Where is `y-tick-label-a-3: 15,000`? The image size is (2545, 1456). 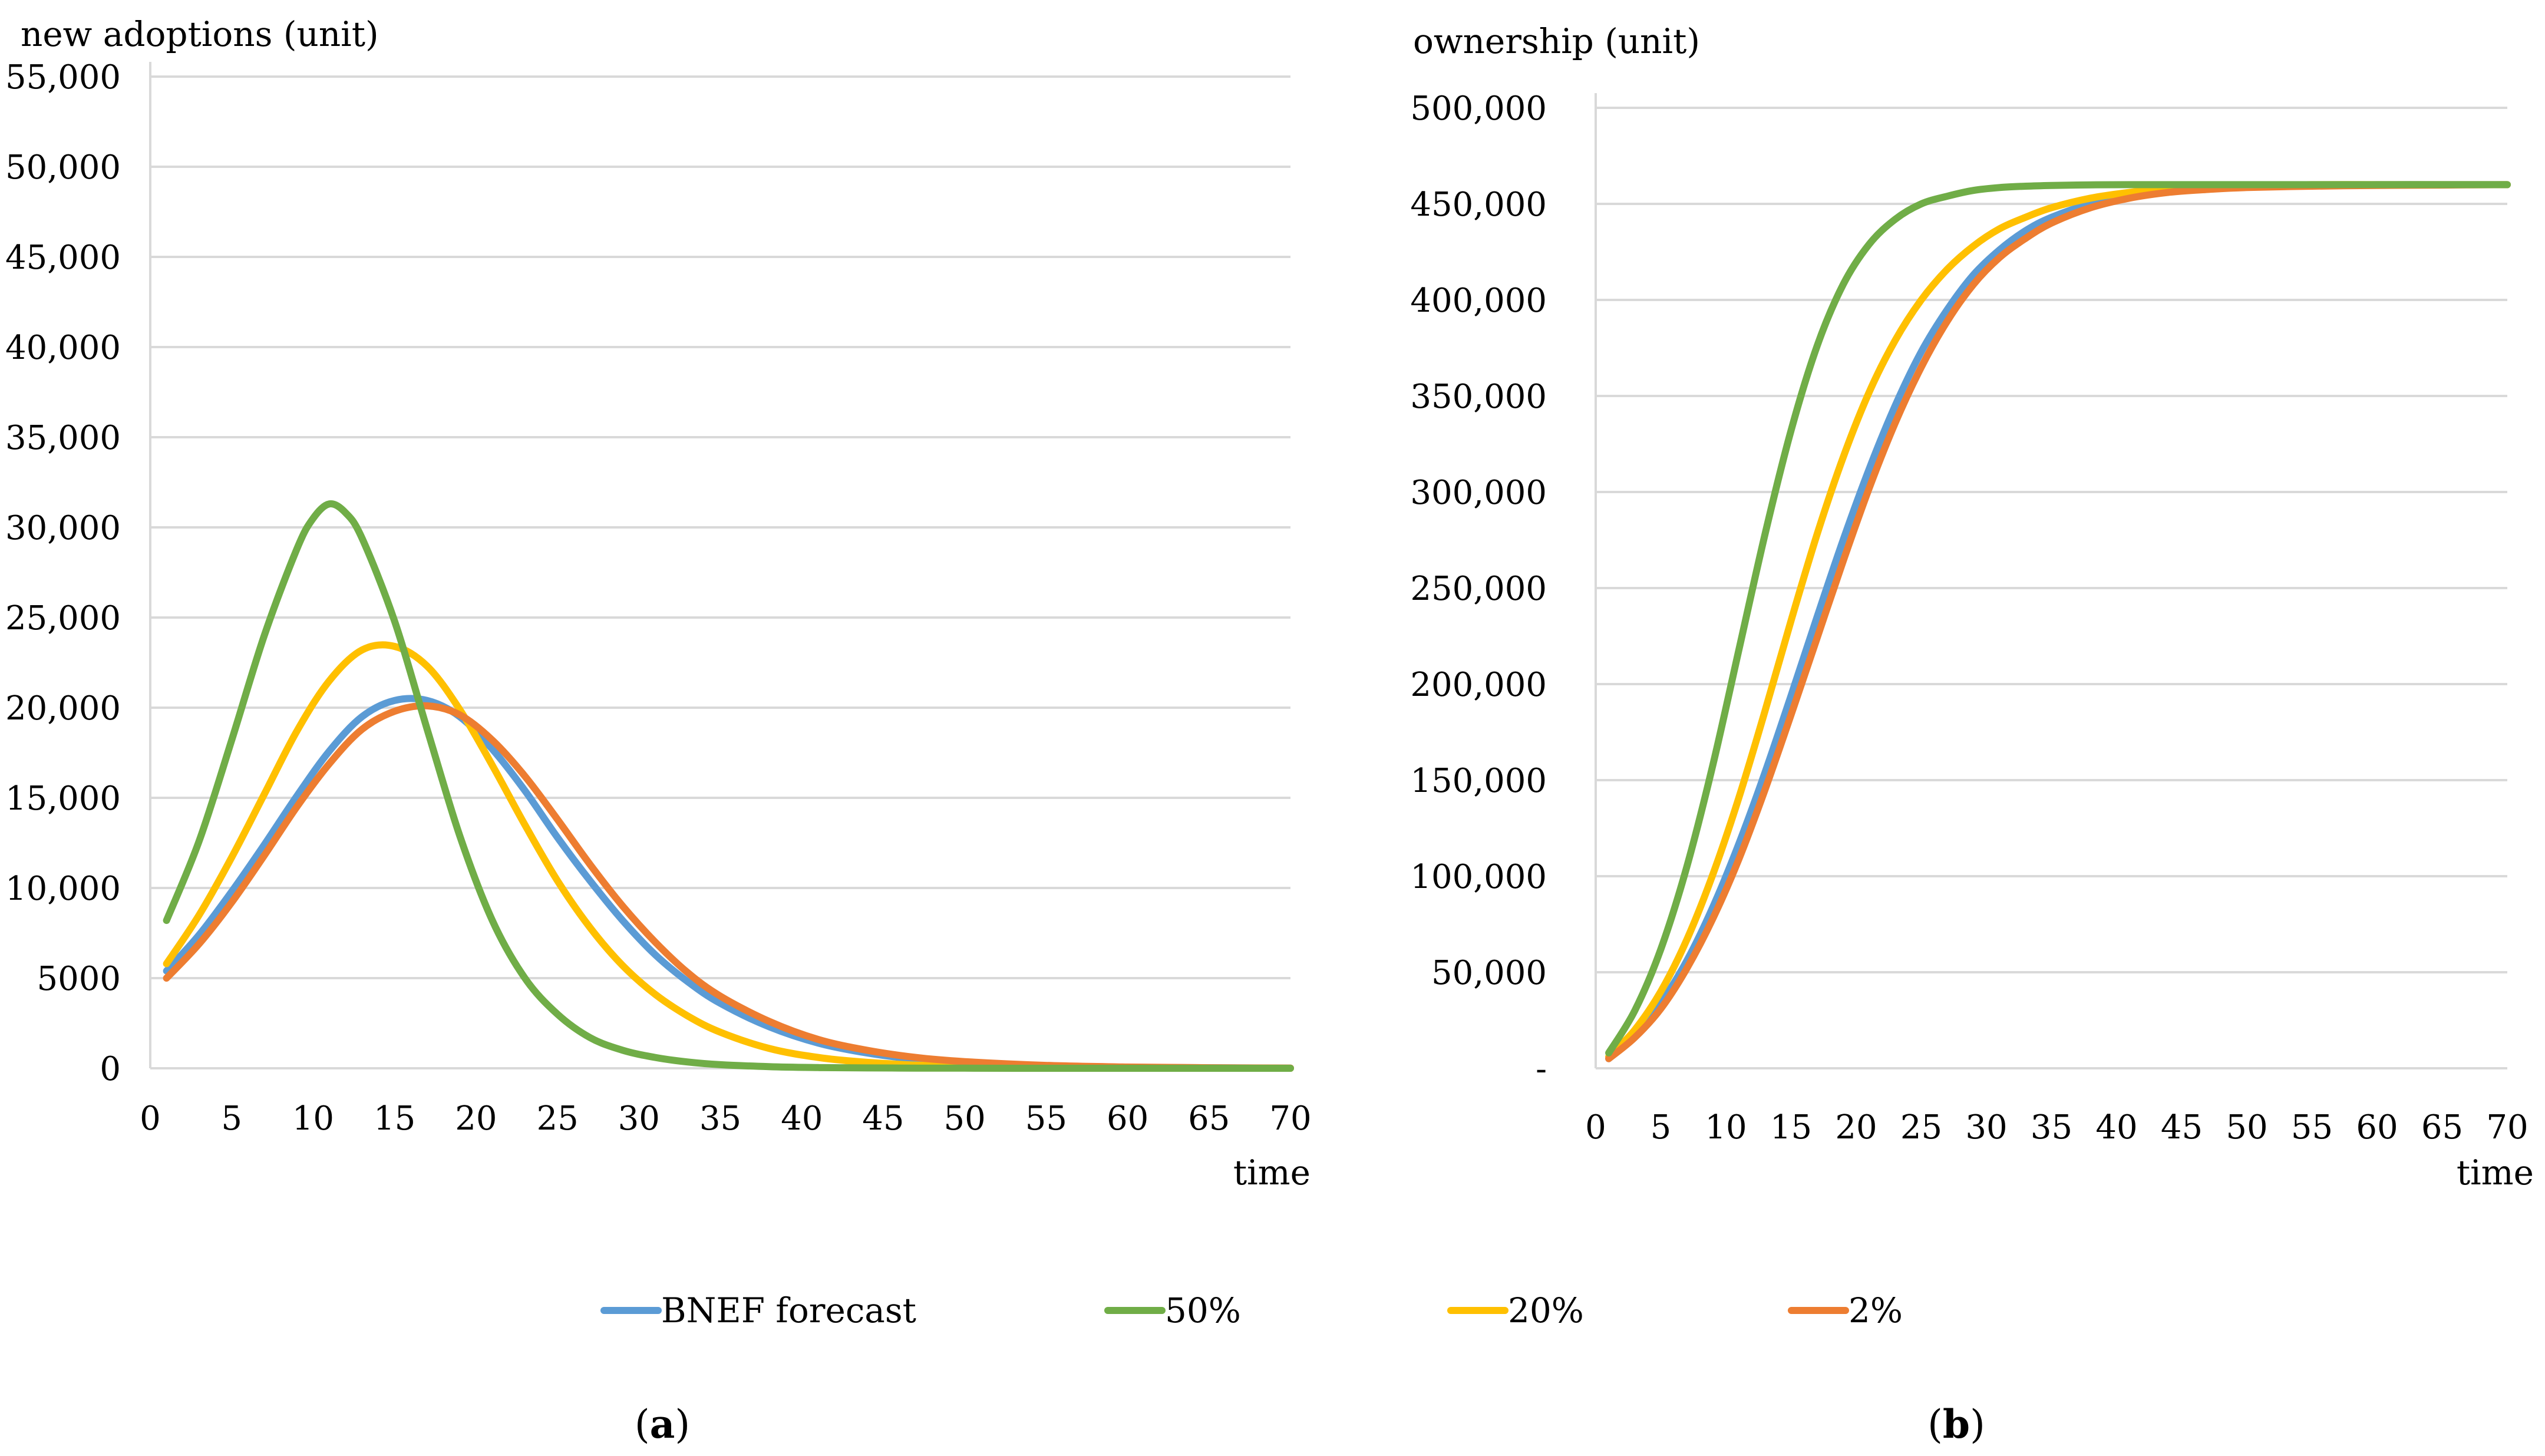
y-tick-label-a-3: 15,000 is located at coordinates (63, 799).